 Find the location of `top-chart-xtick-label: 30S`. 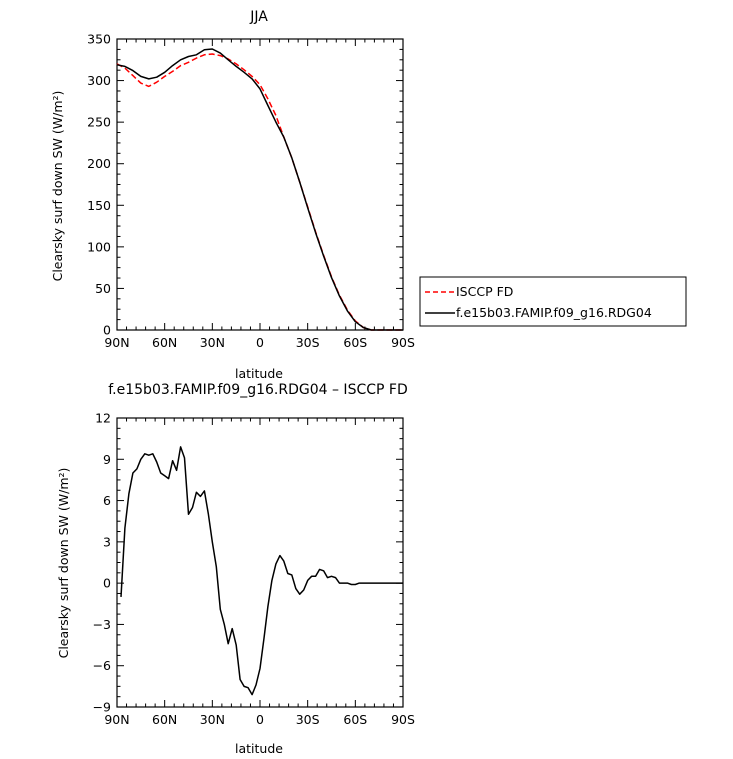

top-chart-xtick-label: 30S is located at coordinates (308, 342).